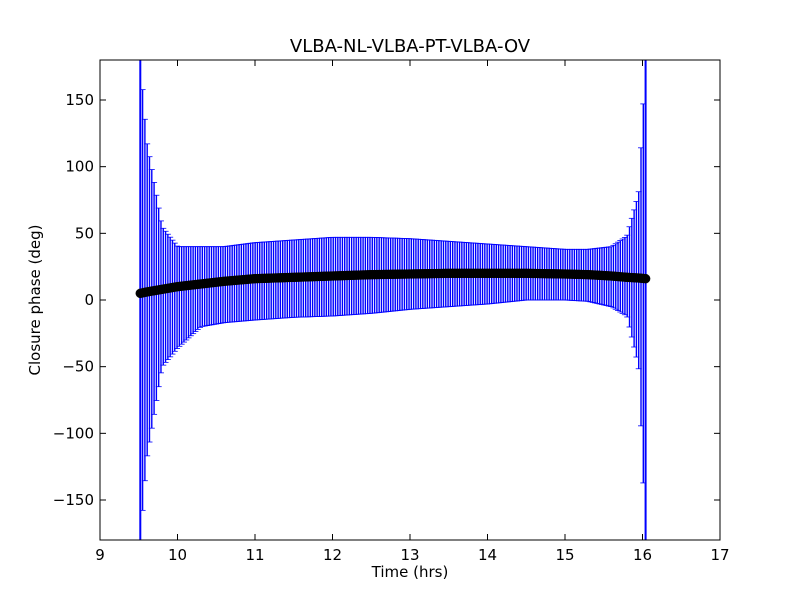  Describe the element at coordinates (719, 555) in the screenshot. I see `x-tick-label: 17` at that location.